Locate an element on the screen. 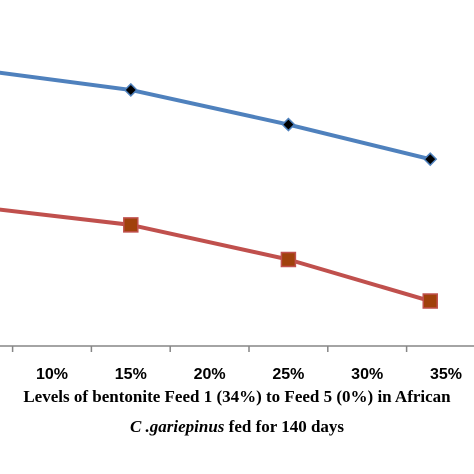 The image size is (474, 474). x-tick-label: 20% is located at coordinates (210, 374).